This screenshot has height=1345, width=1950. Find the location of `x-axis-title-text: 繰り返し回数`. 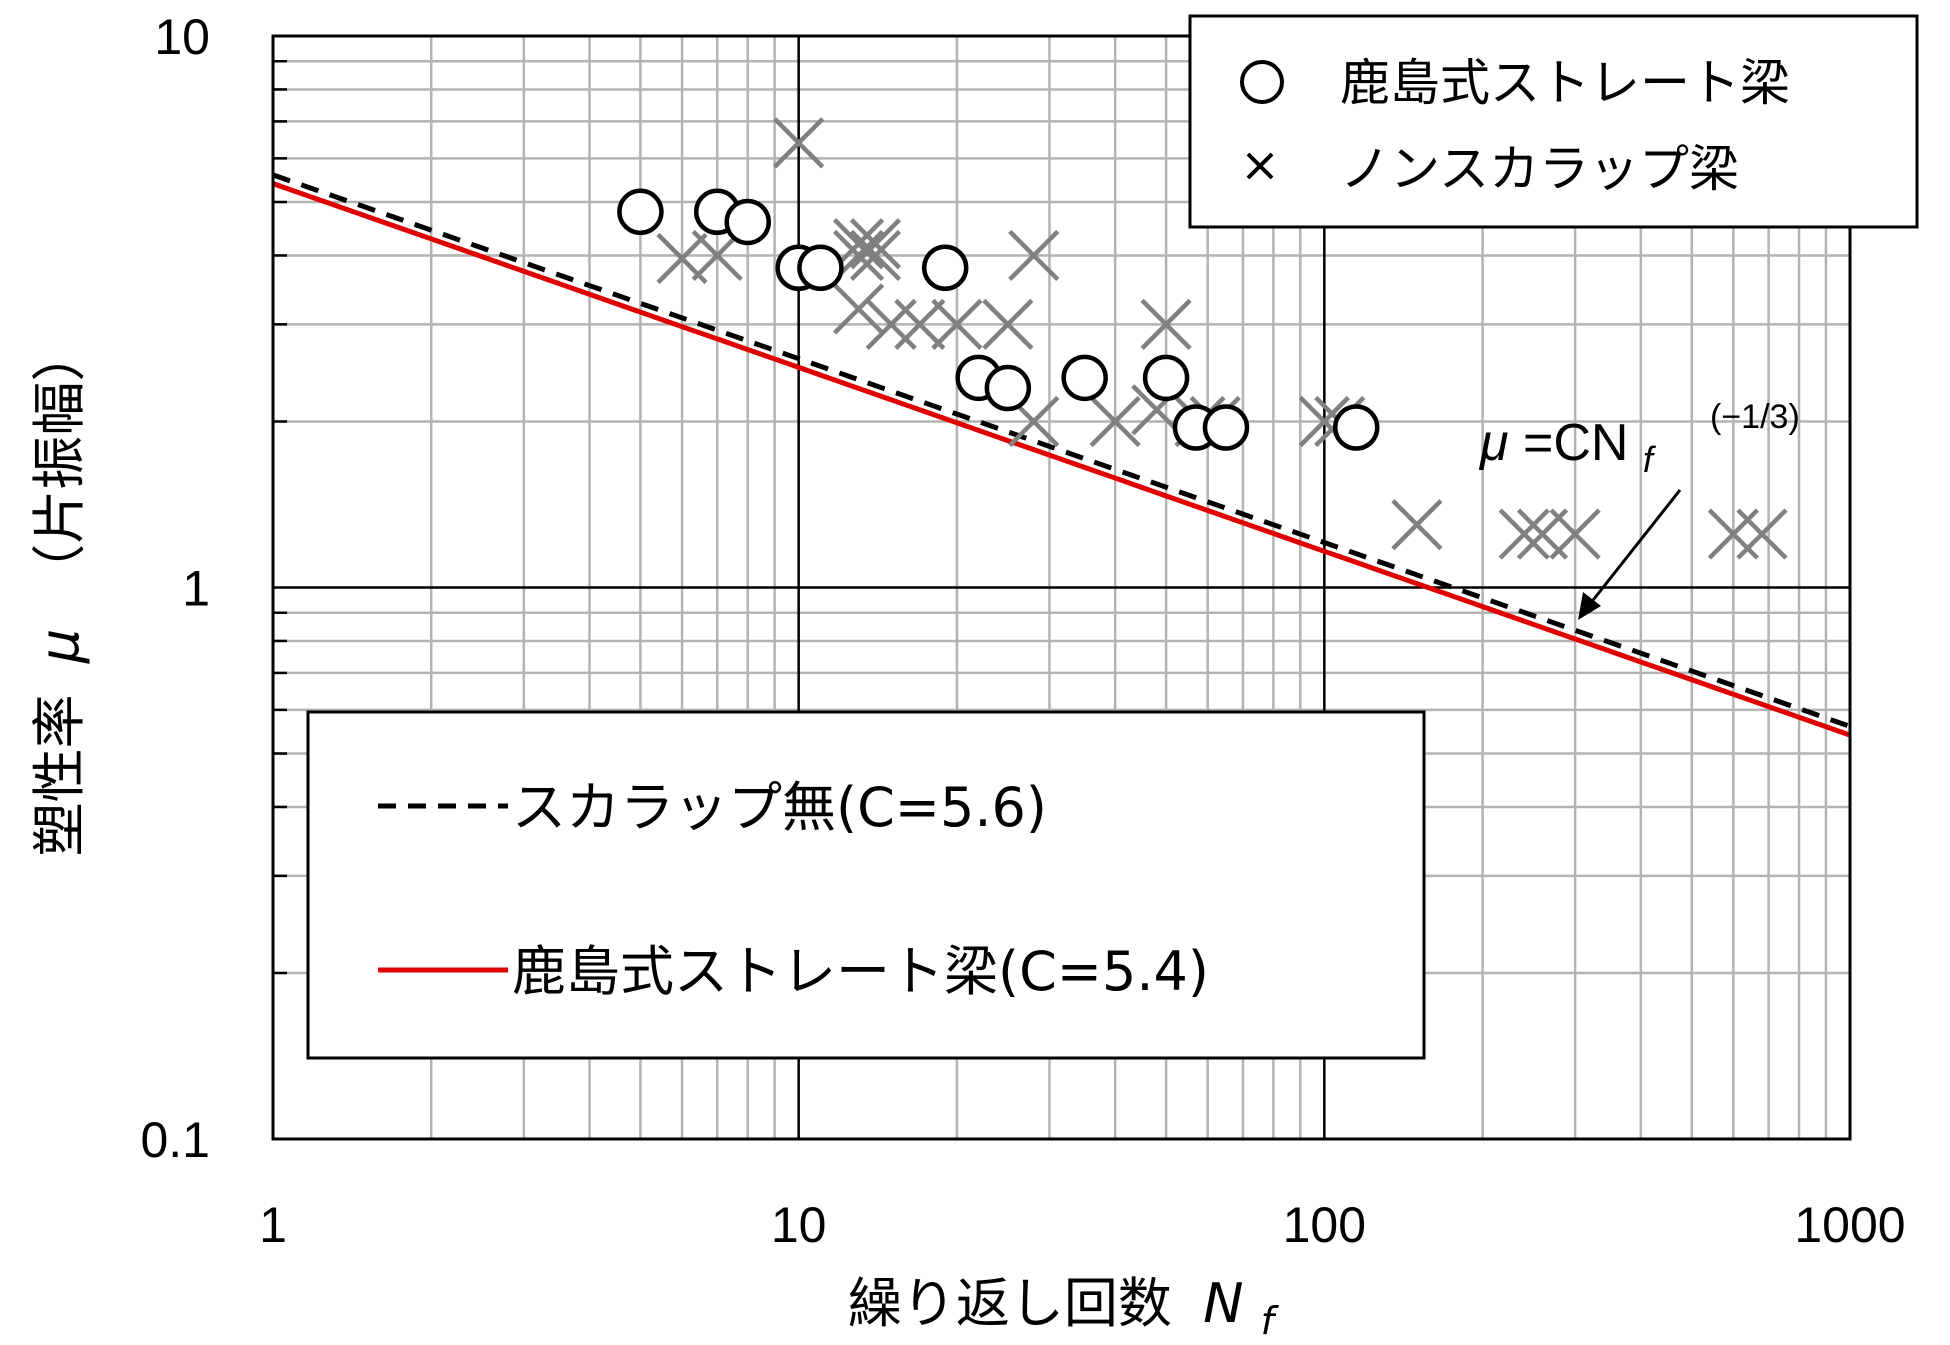

x-axis-title-text: 繰り返し回数 is located at coordinates (1010, 1303).